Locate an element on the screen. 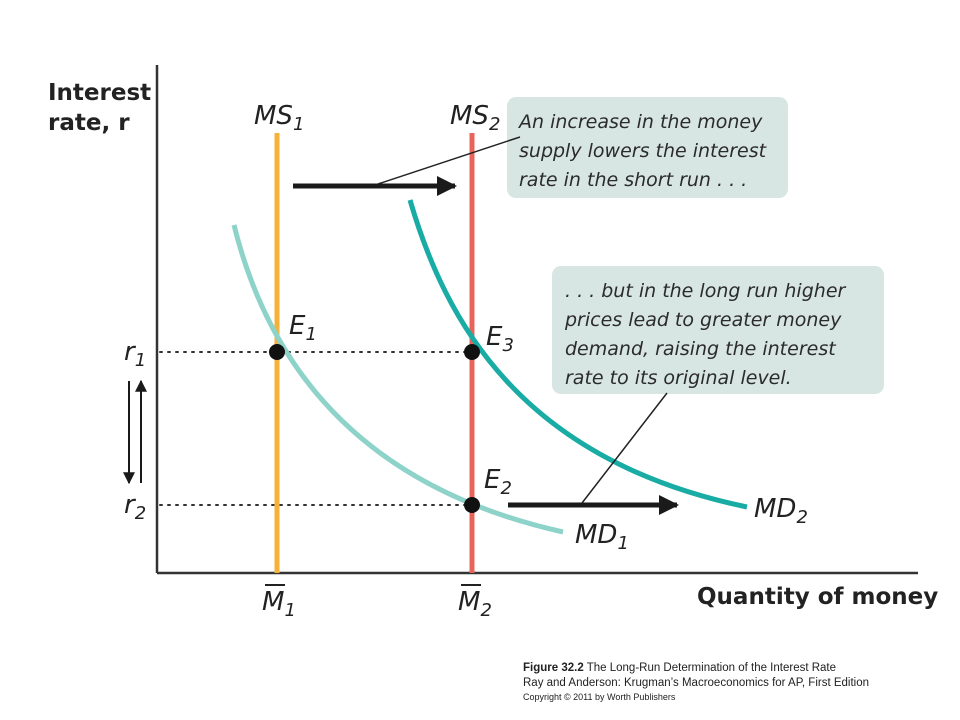 This screenshot has width=960, height=720. r1-tick-label: r1 is located at coordinates (135, 354).